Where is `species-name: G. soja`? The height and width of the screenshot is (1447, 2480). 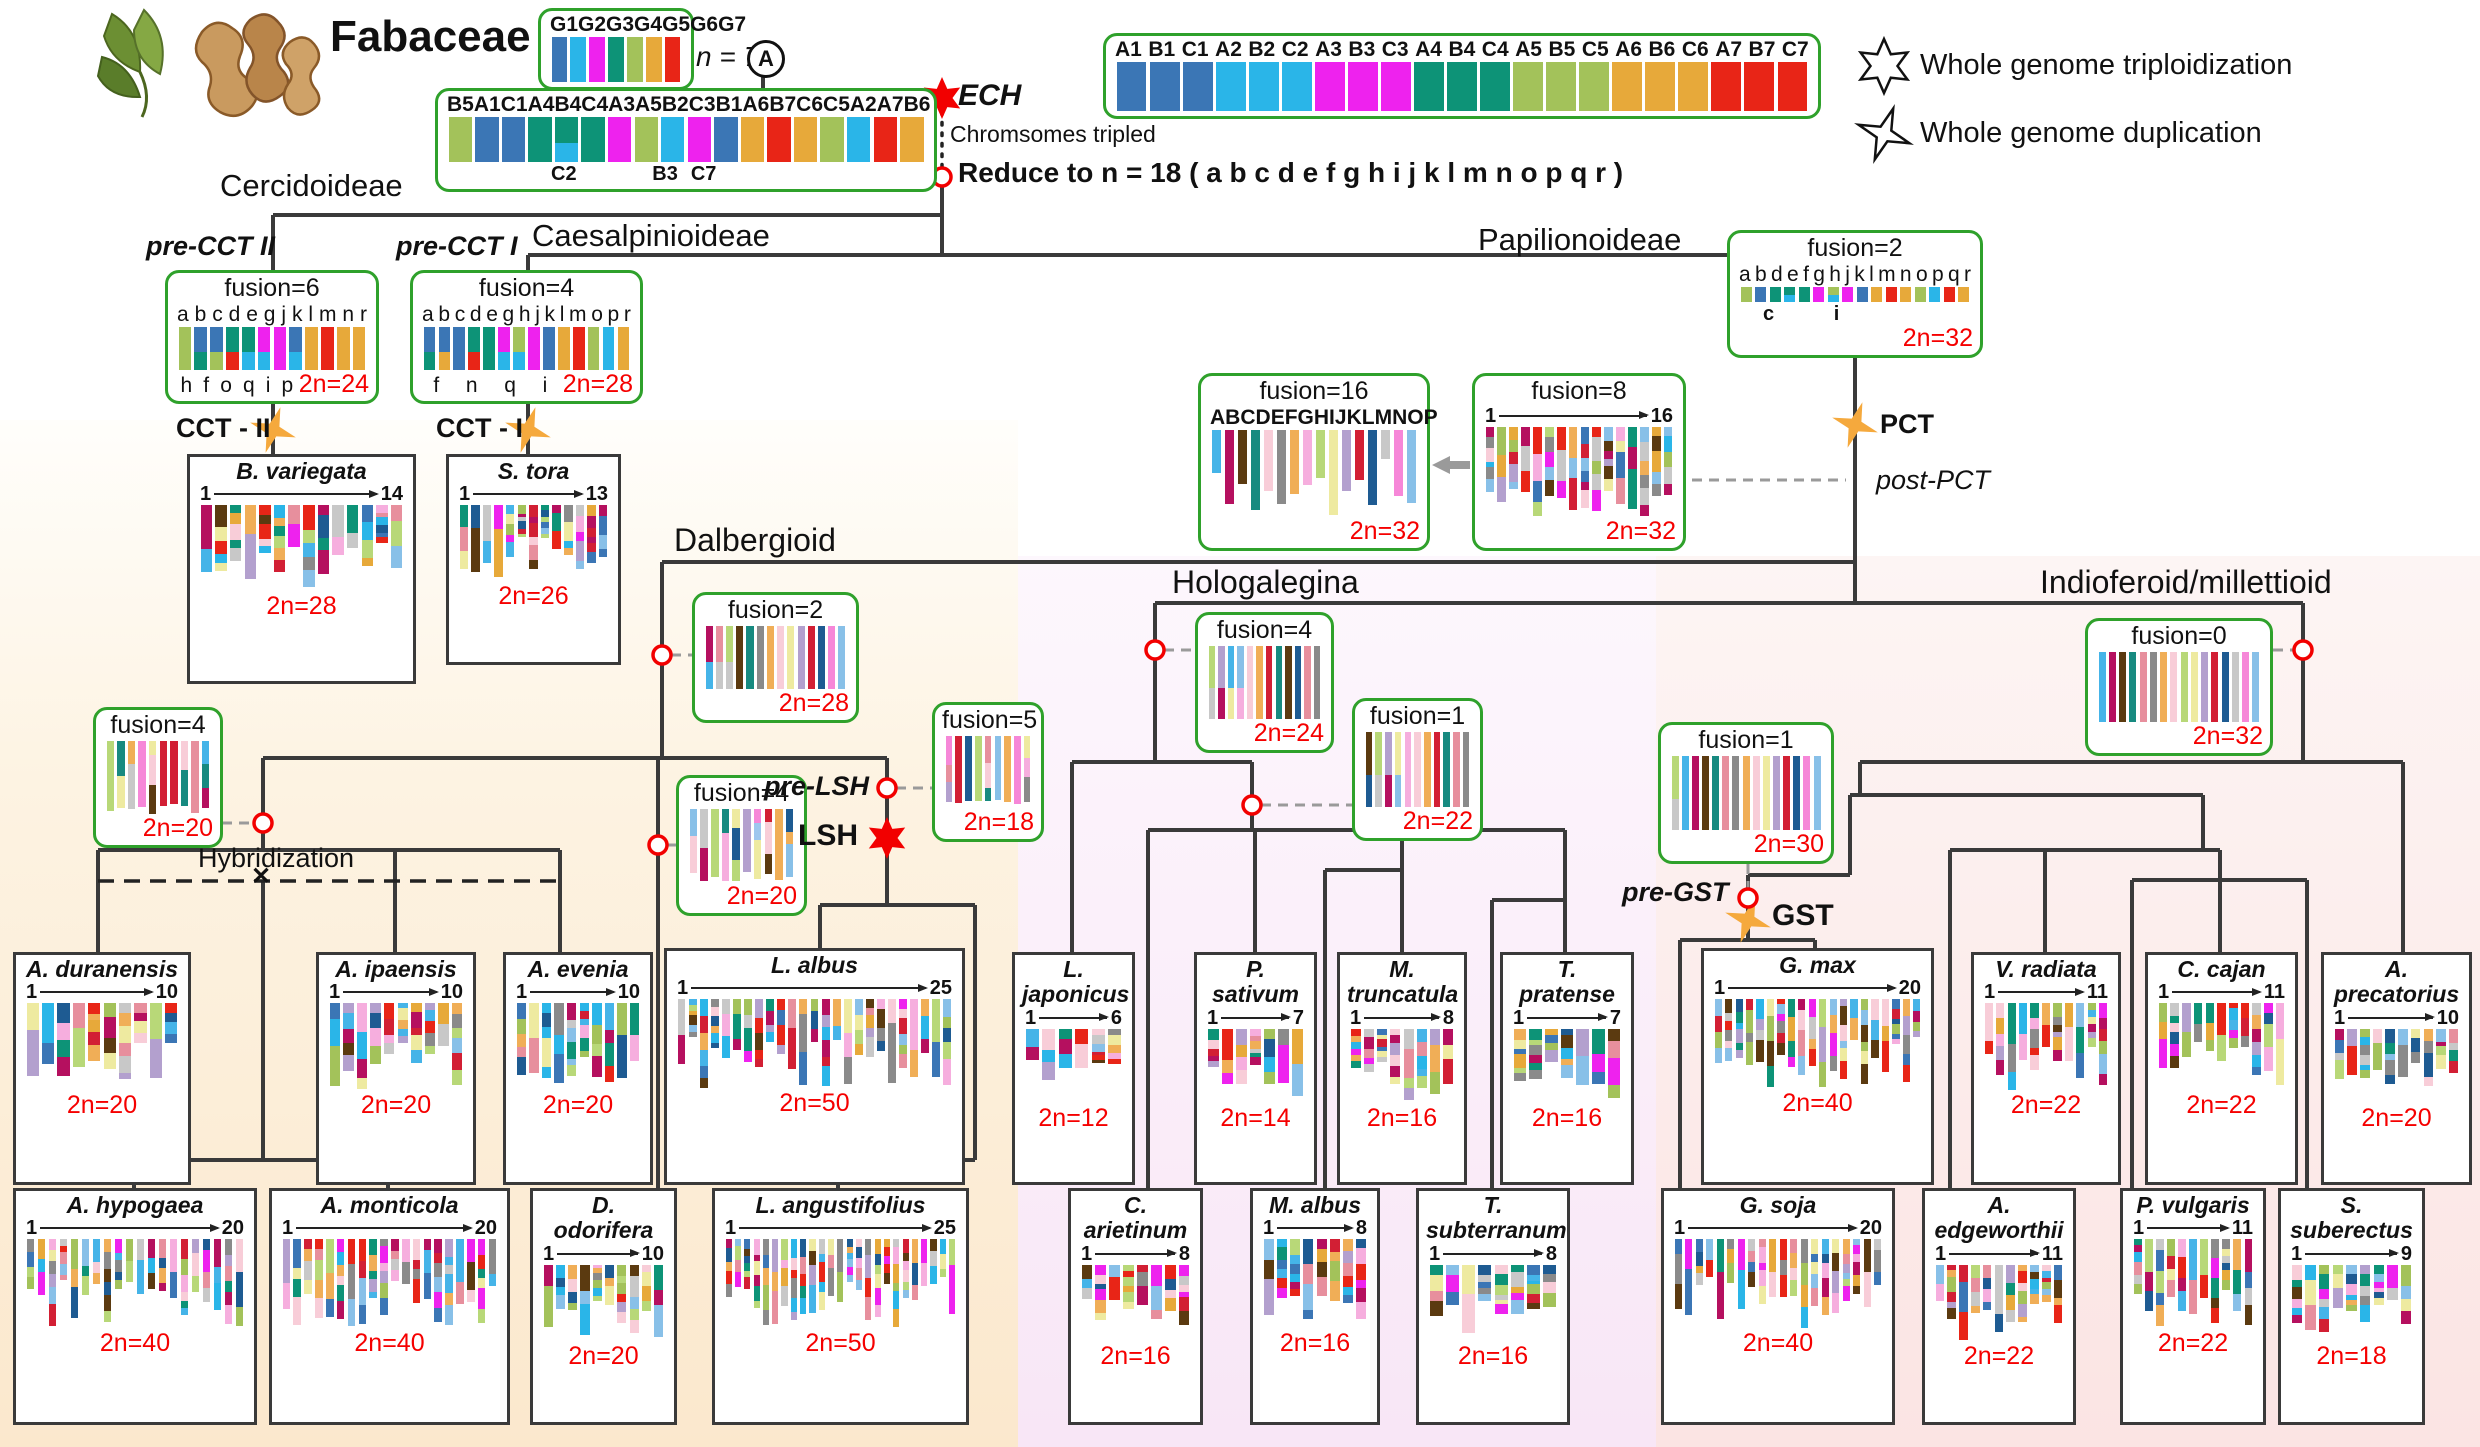
species-name: G. soja is located at coordinates (1778, 1205).